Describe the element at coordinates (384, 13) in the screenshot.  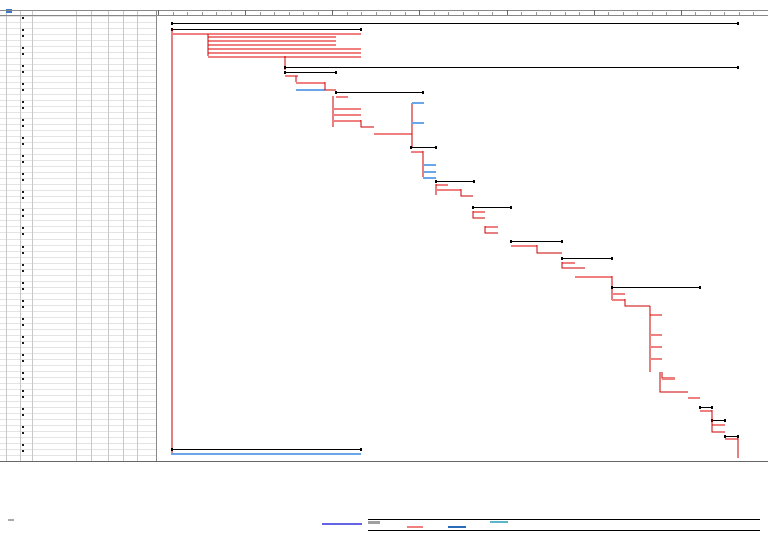
I see `timescale-header` at that location.